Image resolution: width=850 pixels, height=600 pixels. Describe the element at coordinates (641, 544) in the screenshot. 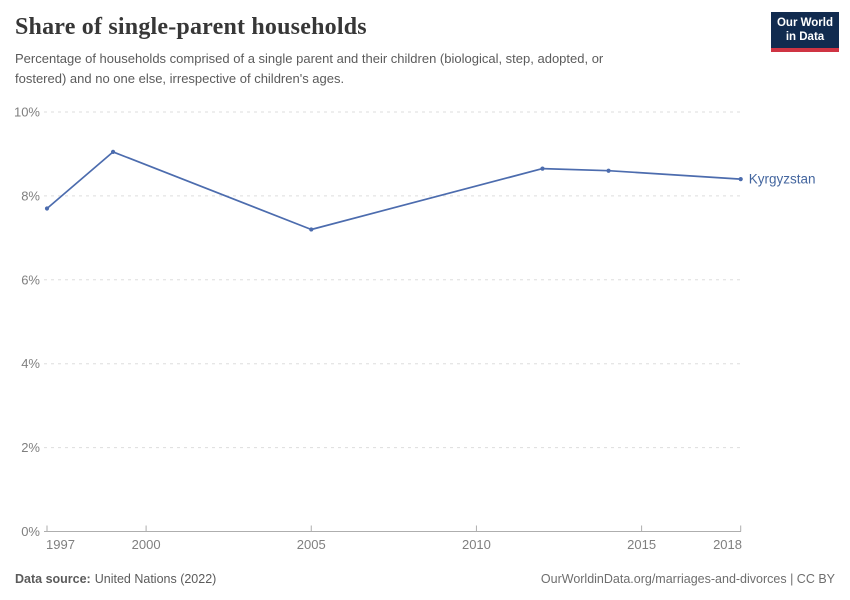

I see `x-axis-tick-label: 2015` at that location.